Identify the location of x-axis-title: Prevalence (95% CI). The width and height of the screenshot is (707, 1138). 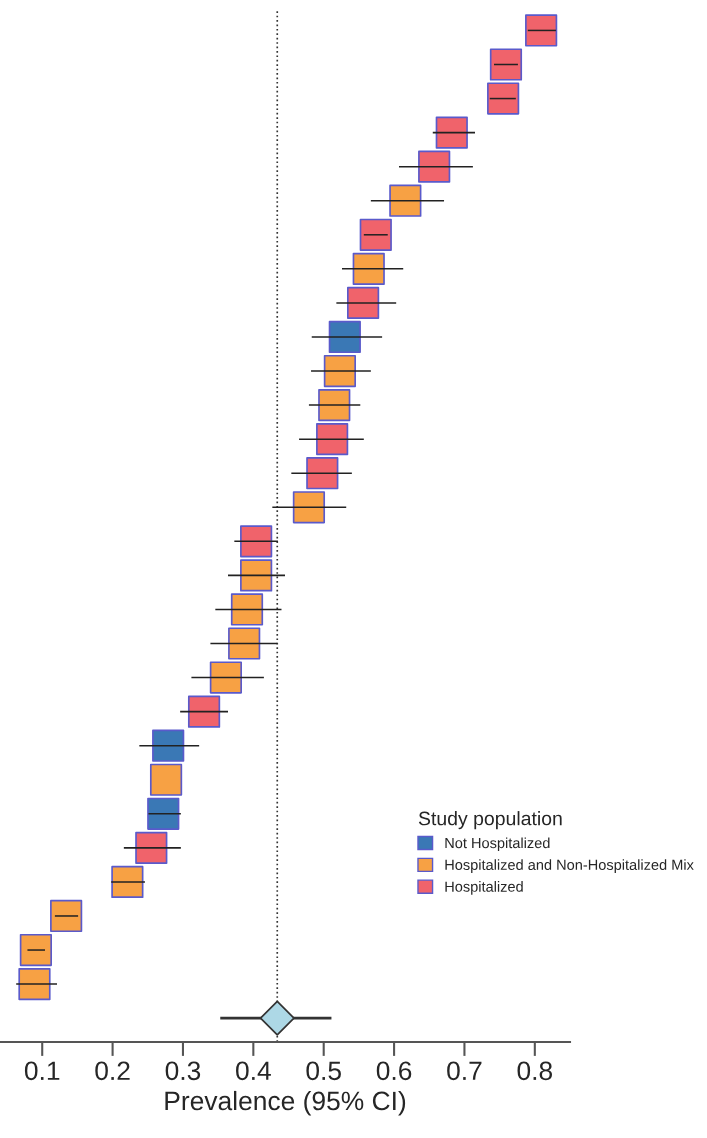
(285, 1103).